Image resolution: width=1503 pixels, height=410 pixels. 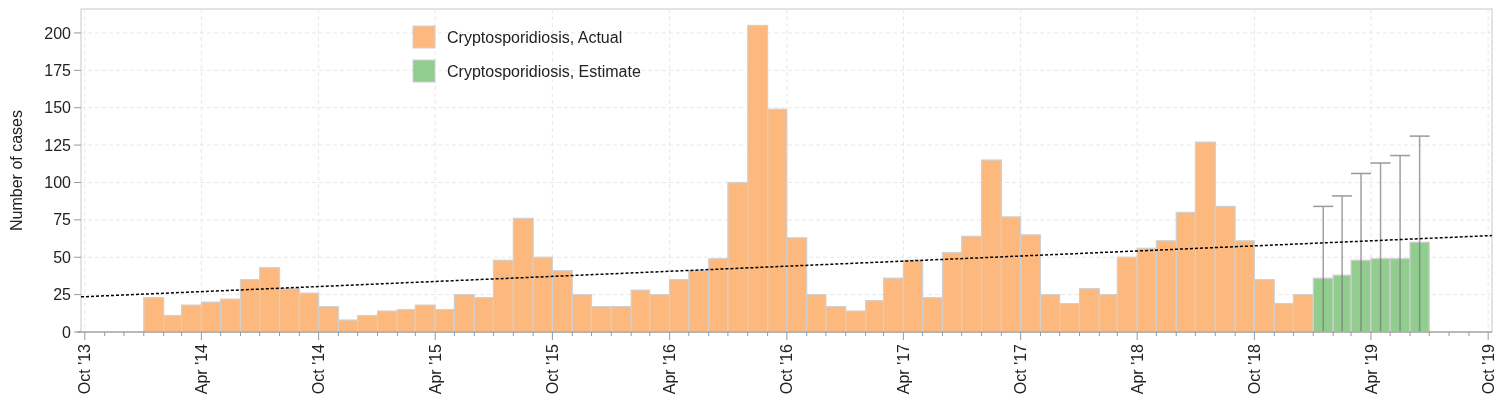 What do you see at coordinates (58, 145) in the screenshot?
I see `y-tick-label: 125` at bounding box center [58, 145].